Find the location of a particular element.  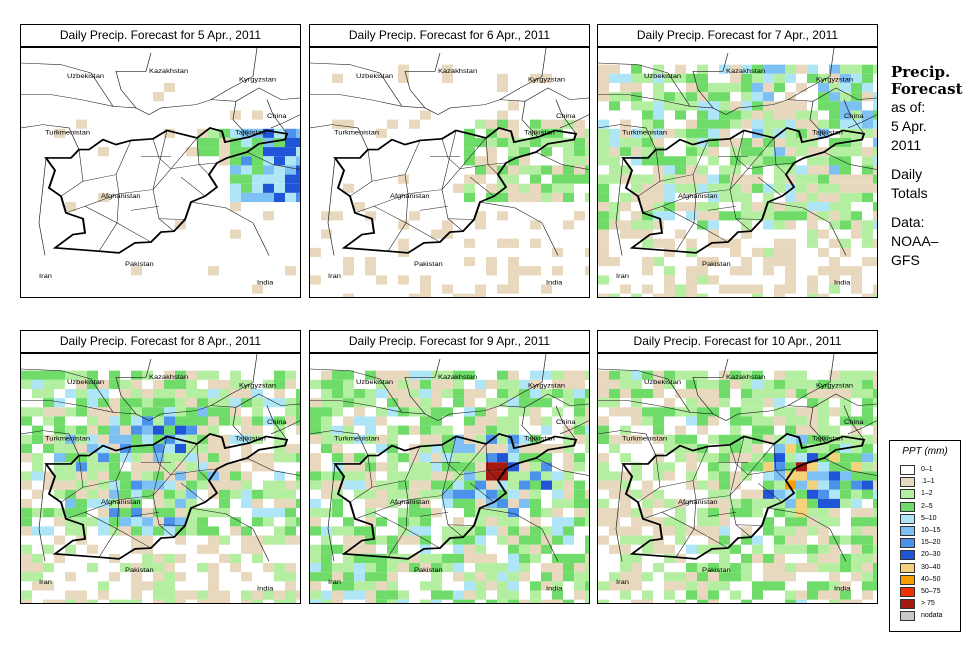

country-label-uzbekistan: Uzbekistan is located at coordinates (662, 382).